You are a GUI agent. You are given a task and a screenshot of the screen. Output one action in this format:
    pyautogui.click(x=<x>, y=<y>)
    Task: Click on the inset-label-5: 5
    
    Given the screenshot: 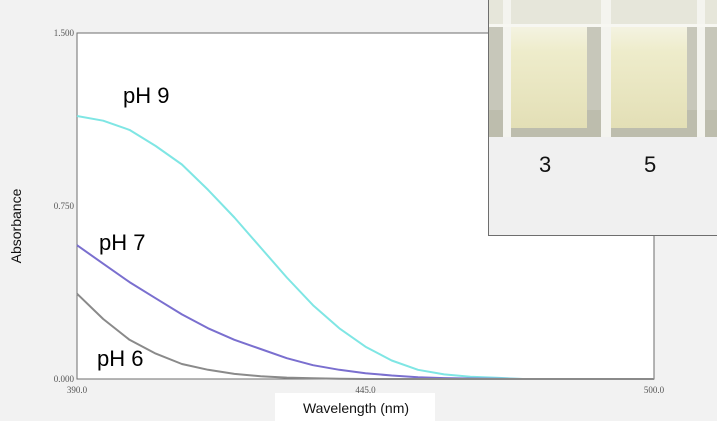 What is the action you would take?
    pyautogui.click(x=650, y=164)
    